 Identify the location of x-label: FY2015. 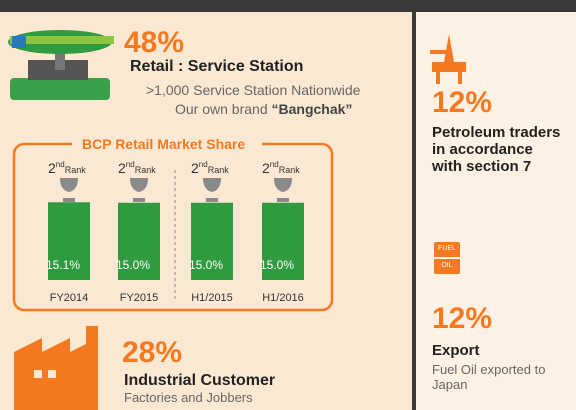
(139, 298).